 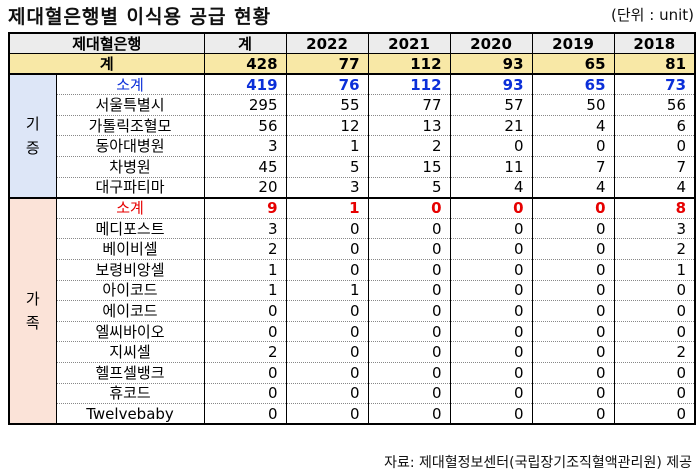 I want to click on category-char: 족, so click(x=32, y=323).